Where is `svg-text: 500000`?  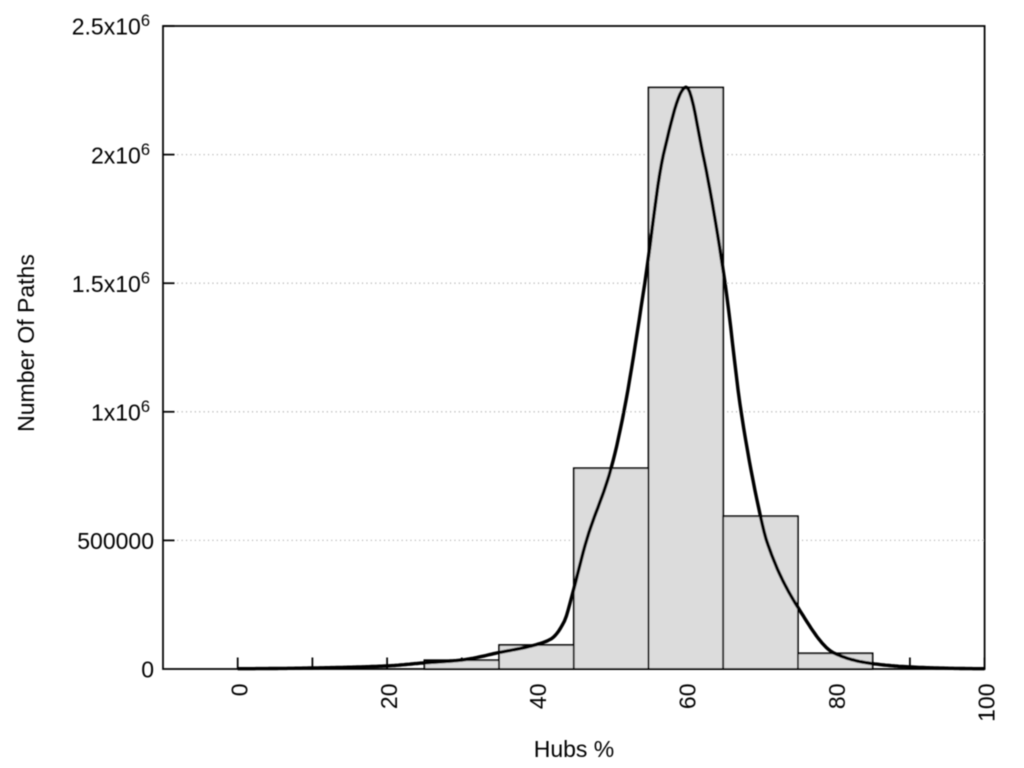 svg-text: 500000 is located at coordinates (115, 541).